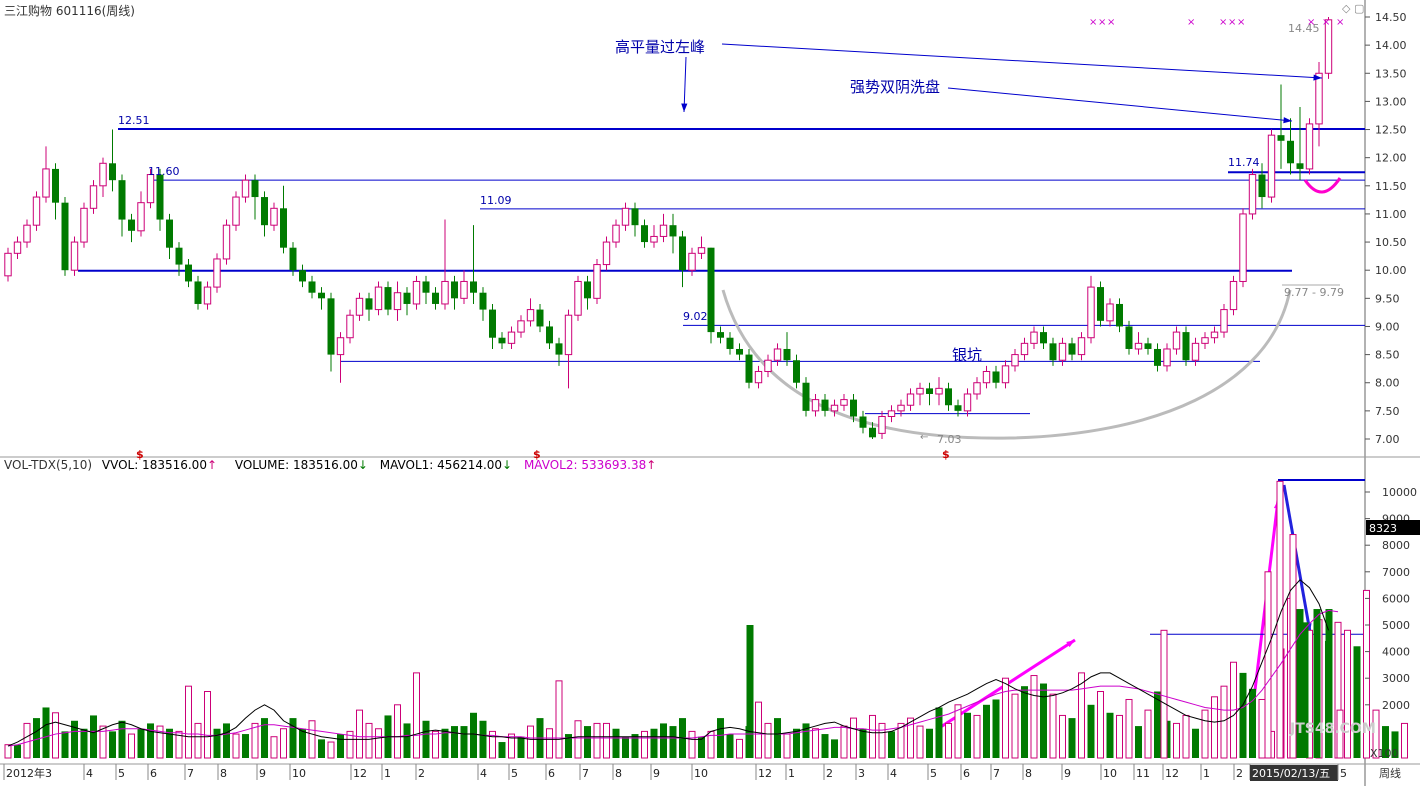  I want to click on date-tick-label: 8, so click(223, 773).